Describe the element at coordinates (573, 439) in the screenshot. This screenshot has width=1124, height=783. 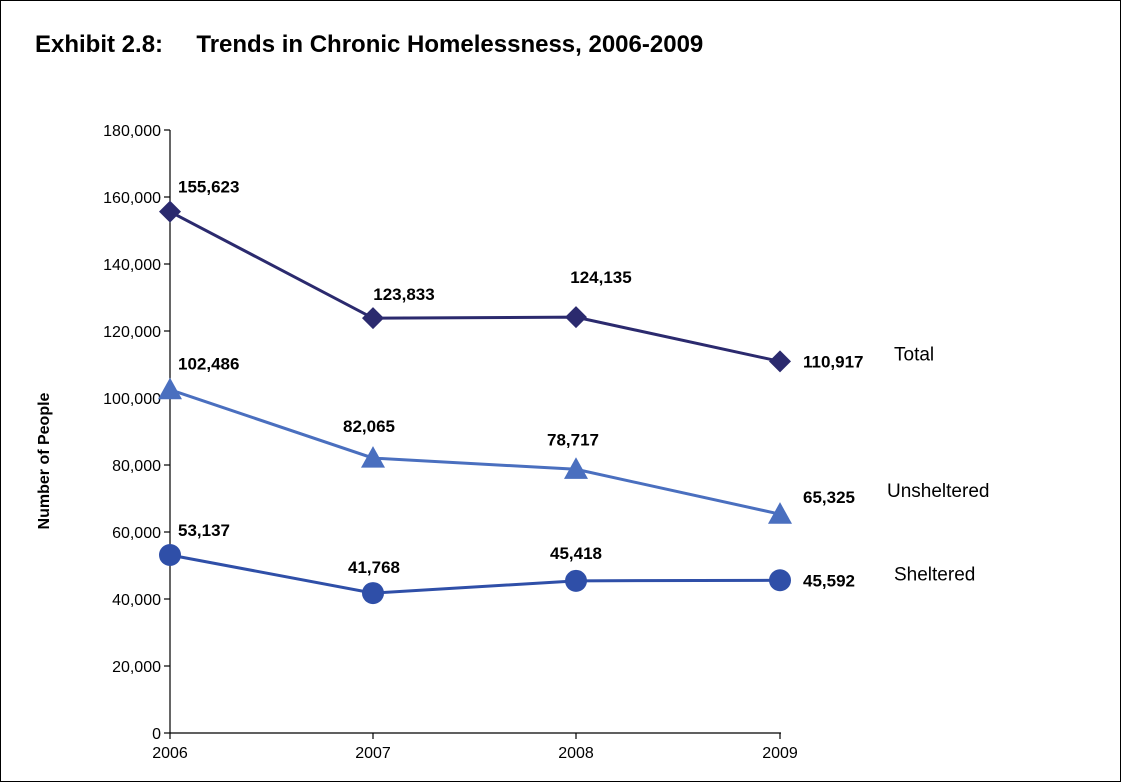
I see `data-label: 78,717` at that location.